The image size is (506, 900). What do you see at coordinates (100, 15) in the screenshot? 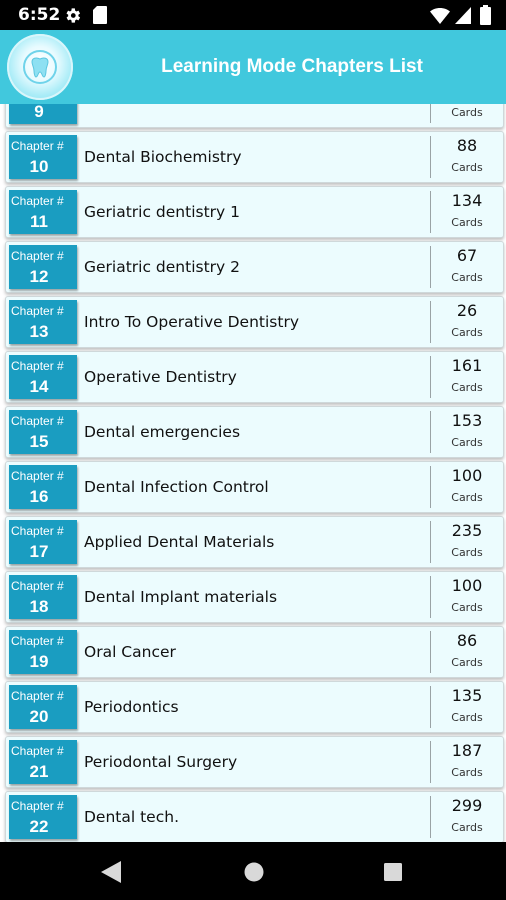
I see `sd-card-icon` at bounding box center [100, 15].